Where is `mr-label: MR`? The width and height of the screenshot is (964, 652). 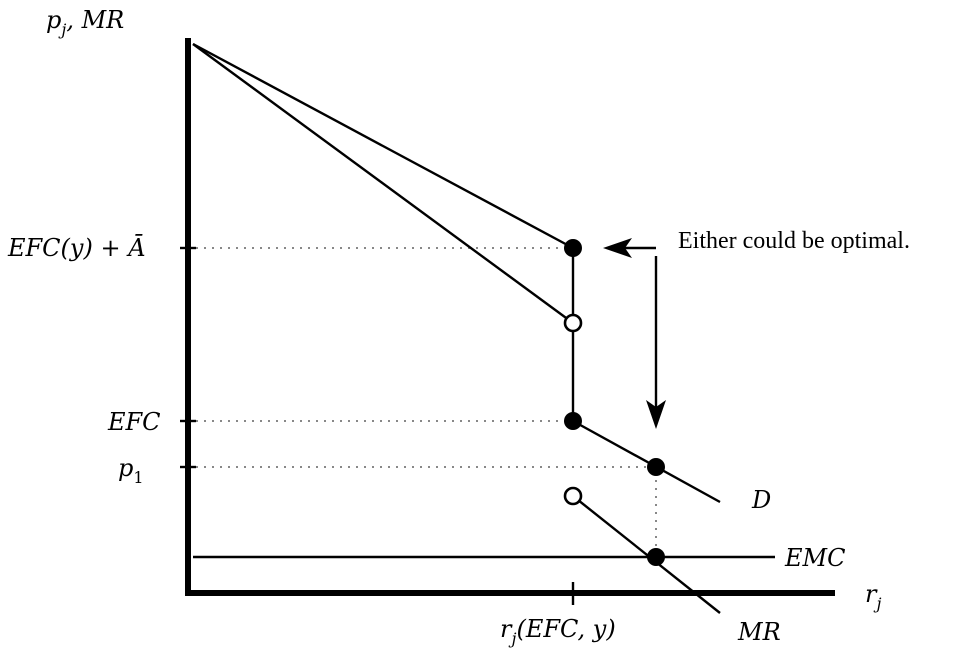 mr-label: MR is located at coordinates (759, 632).